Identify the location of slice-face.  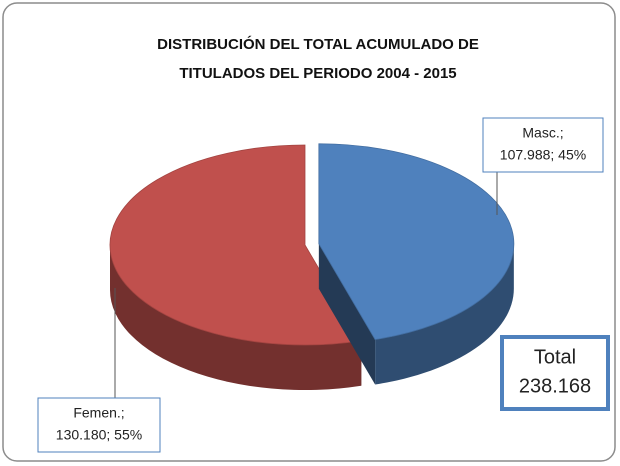
(347, 314).